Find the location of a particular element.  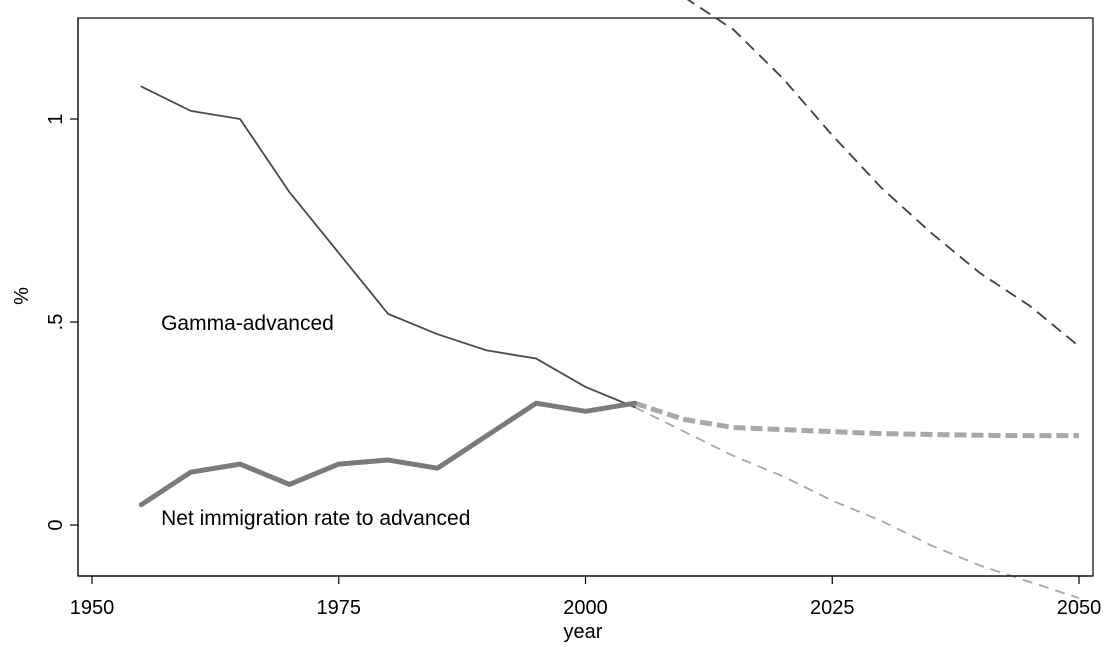

x-tick-label: 1975 is located at coordinates (339, 608).